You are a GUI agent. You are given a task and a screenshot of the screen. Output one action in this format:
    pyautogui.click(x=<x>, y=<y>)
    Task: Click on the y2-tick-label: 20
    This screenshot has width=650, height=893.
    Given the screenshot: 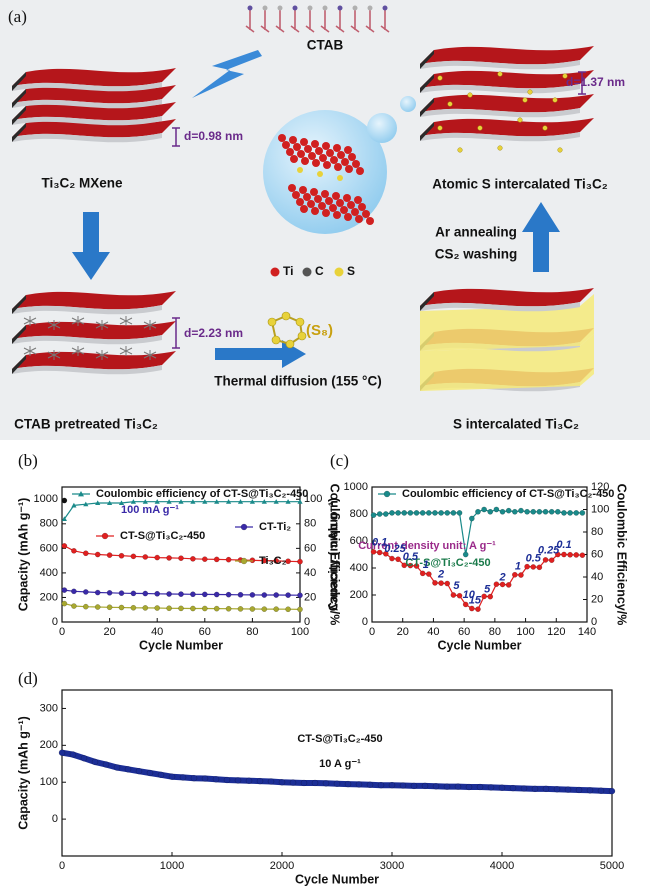 What is the action you would take?
    pyautogui.click(x=310, y=597)
    